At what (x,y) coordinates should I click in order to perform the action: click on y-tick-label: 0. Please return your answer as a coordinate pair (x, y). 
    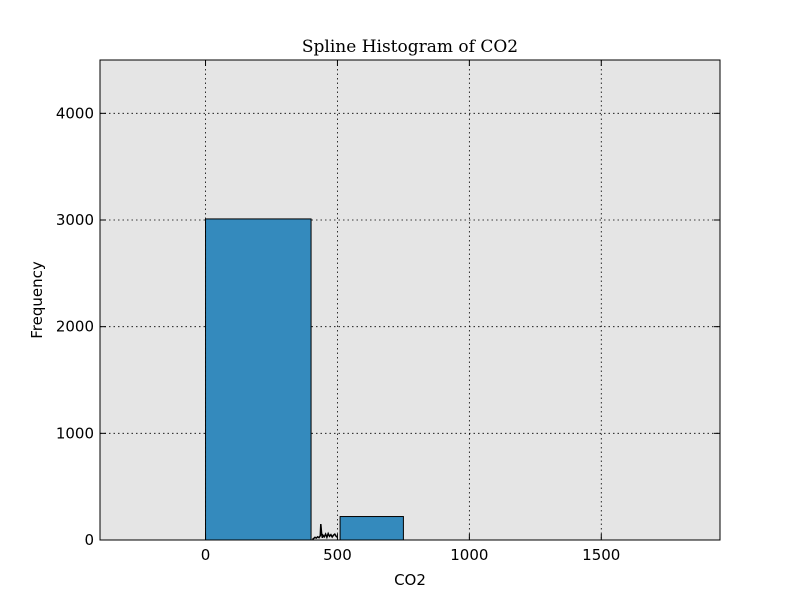
    Looking at the image, I should click on (89, 540).